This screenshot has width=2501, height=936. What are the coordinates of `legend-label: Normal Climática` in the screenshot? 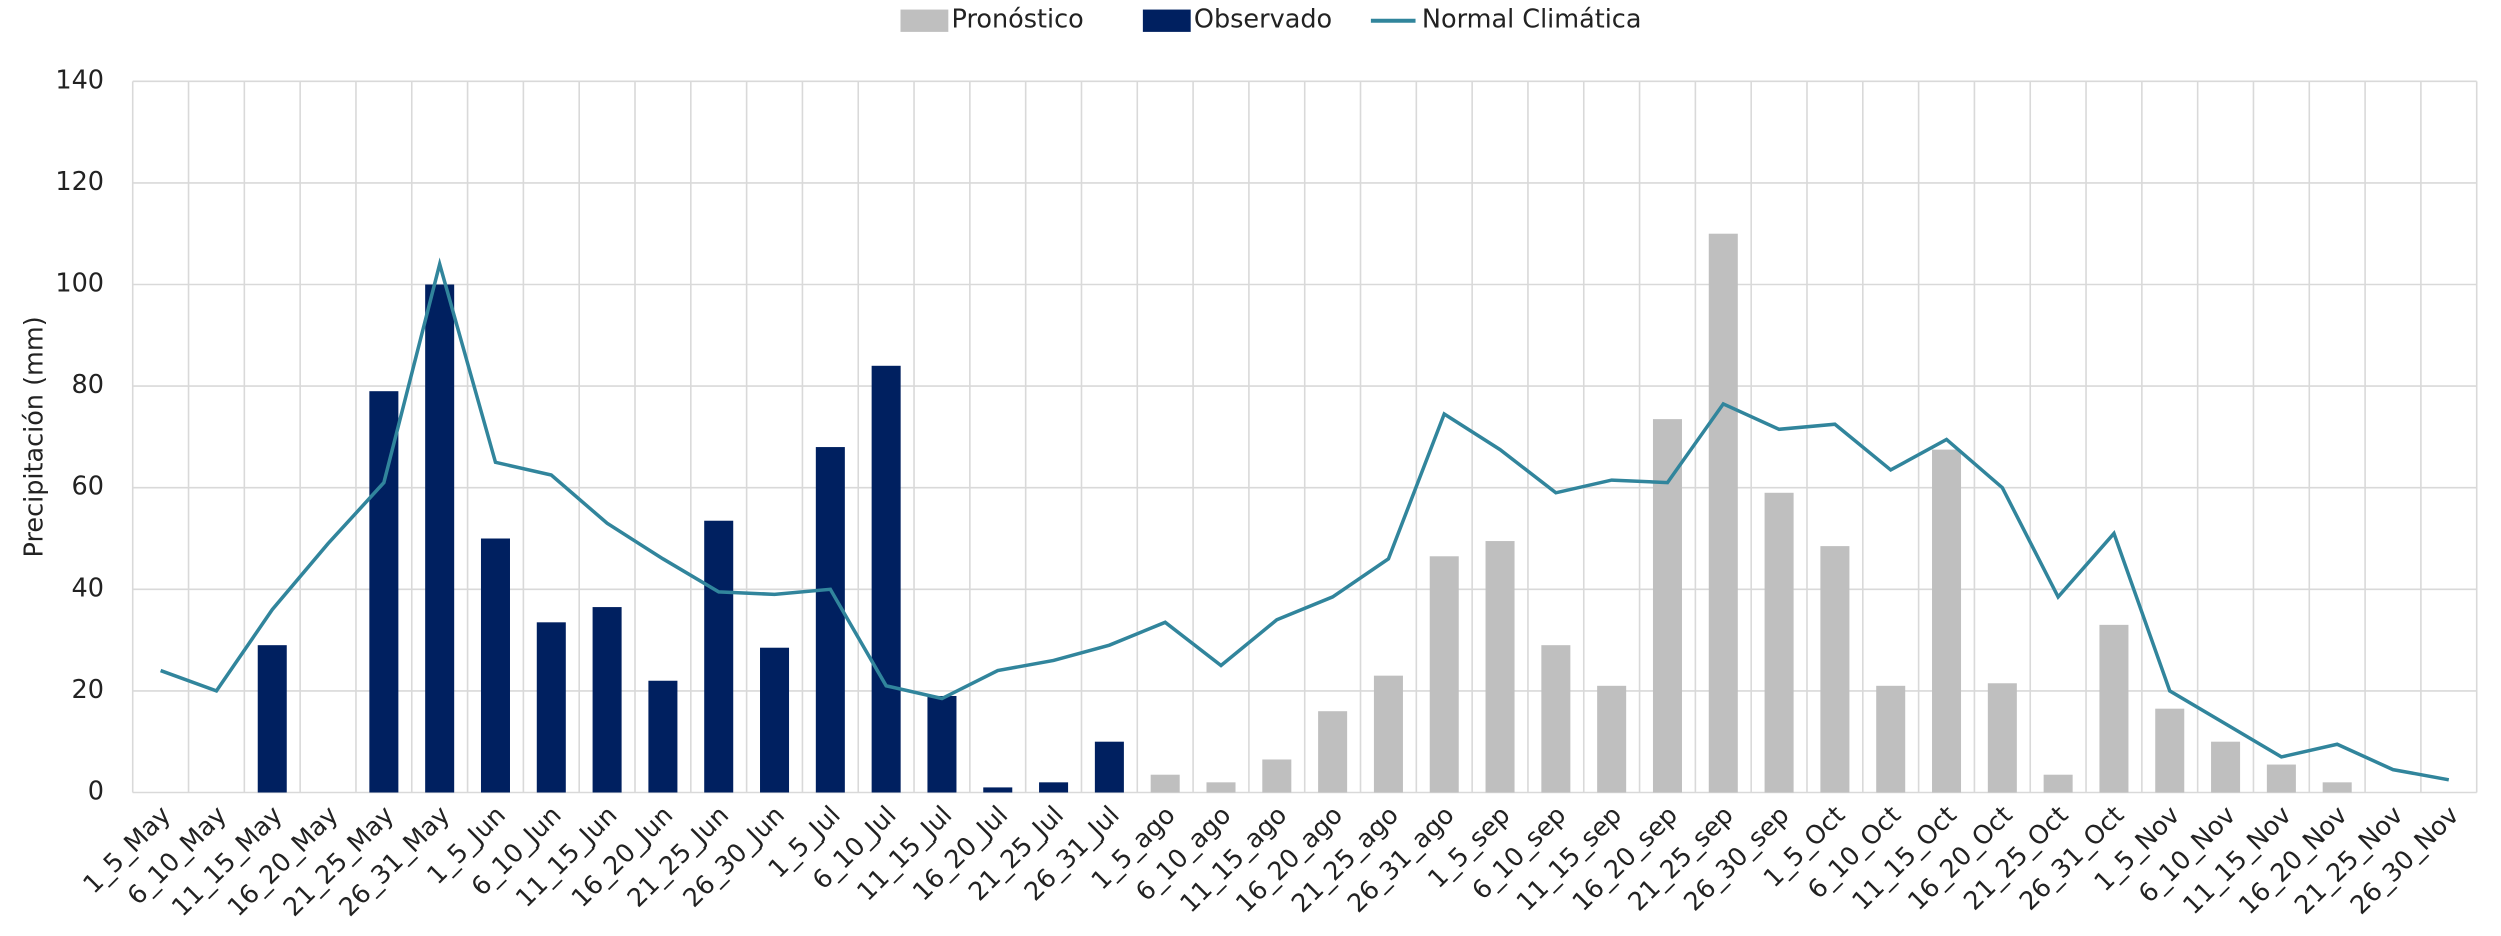 It's located at (1532, 20).